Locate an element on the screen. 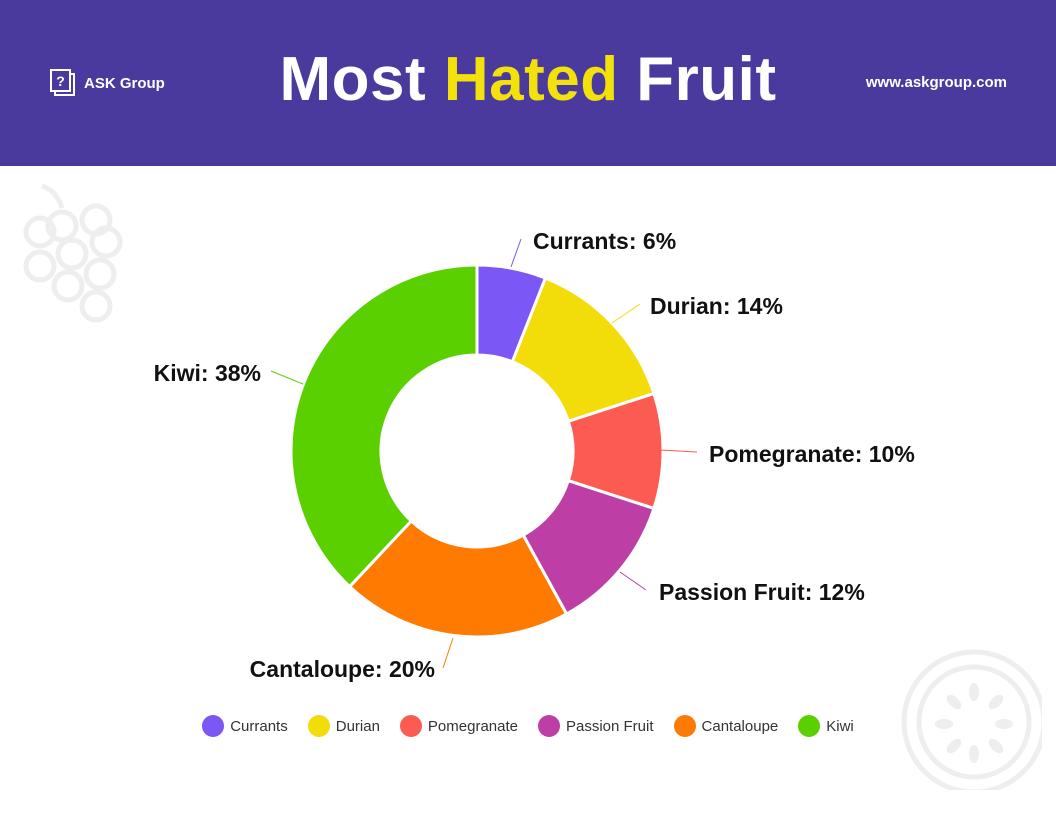 This screenshot has width=1056, height=816. legend-swatch-passion-fruit is located at coordinates (548, 726).